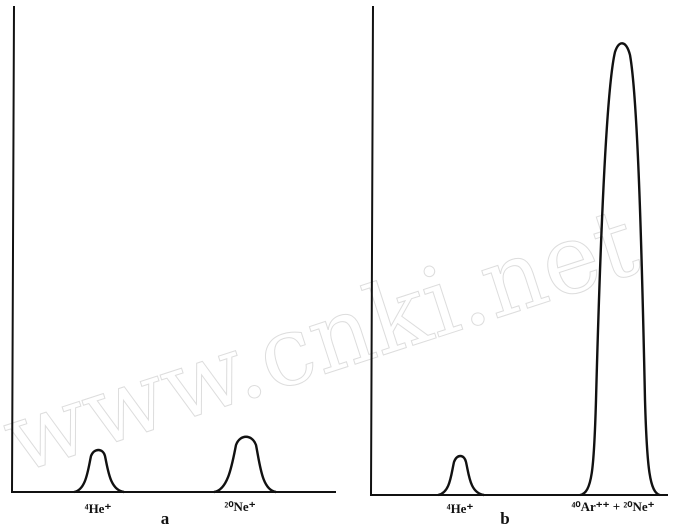 The image size is (675, 532). Describe the element at coordinates (165, 518) in the screenshot. I see `panel-letter: a` at that location.